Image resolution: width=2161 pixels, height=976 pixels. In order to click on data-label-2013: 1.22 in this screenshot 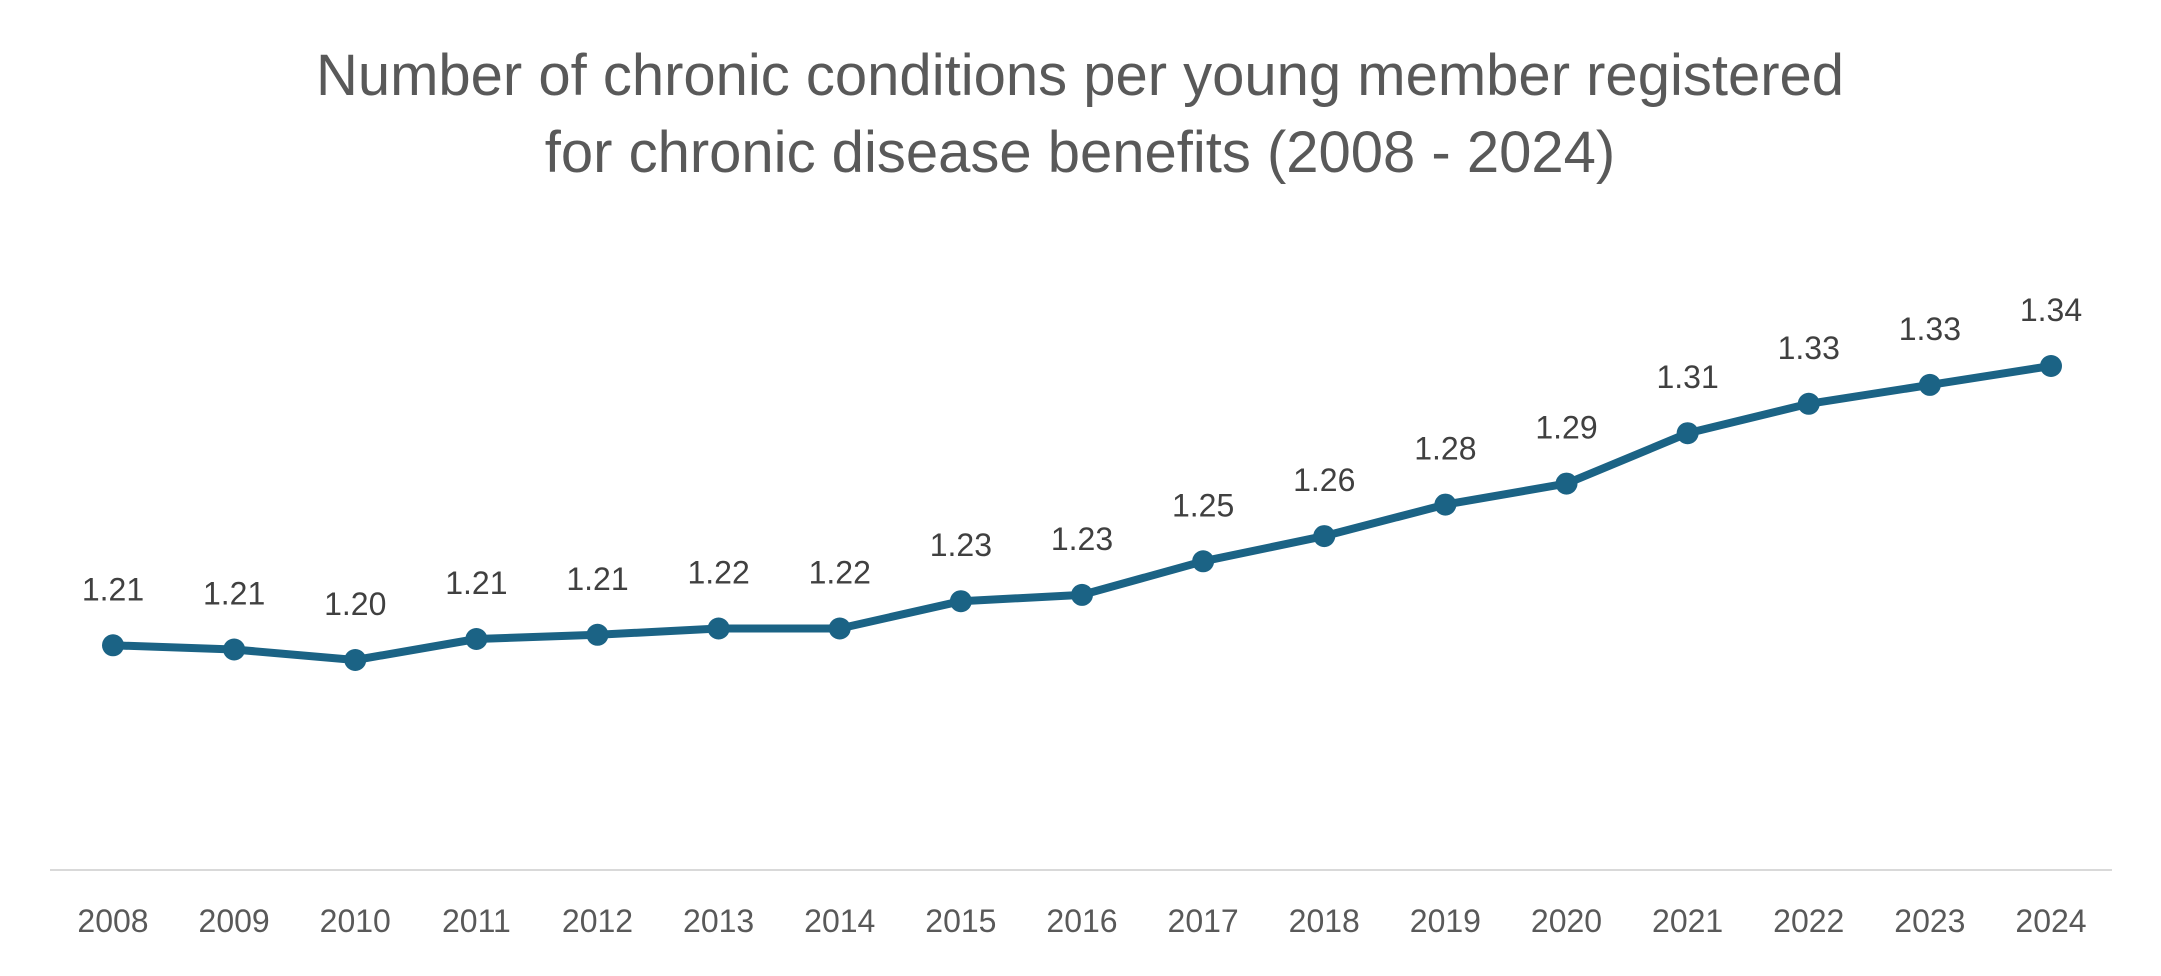, I will do `click(718, 573)`.